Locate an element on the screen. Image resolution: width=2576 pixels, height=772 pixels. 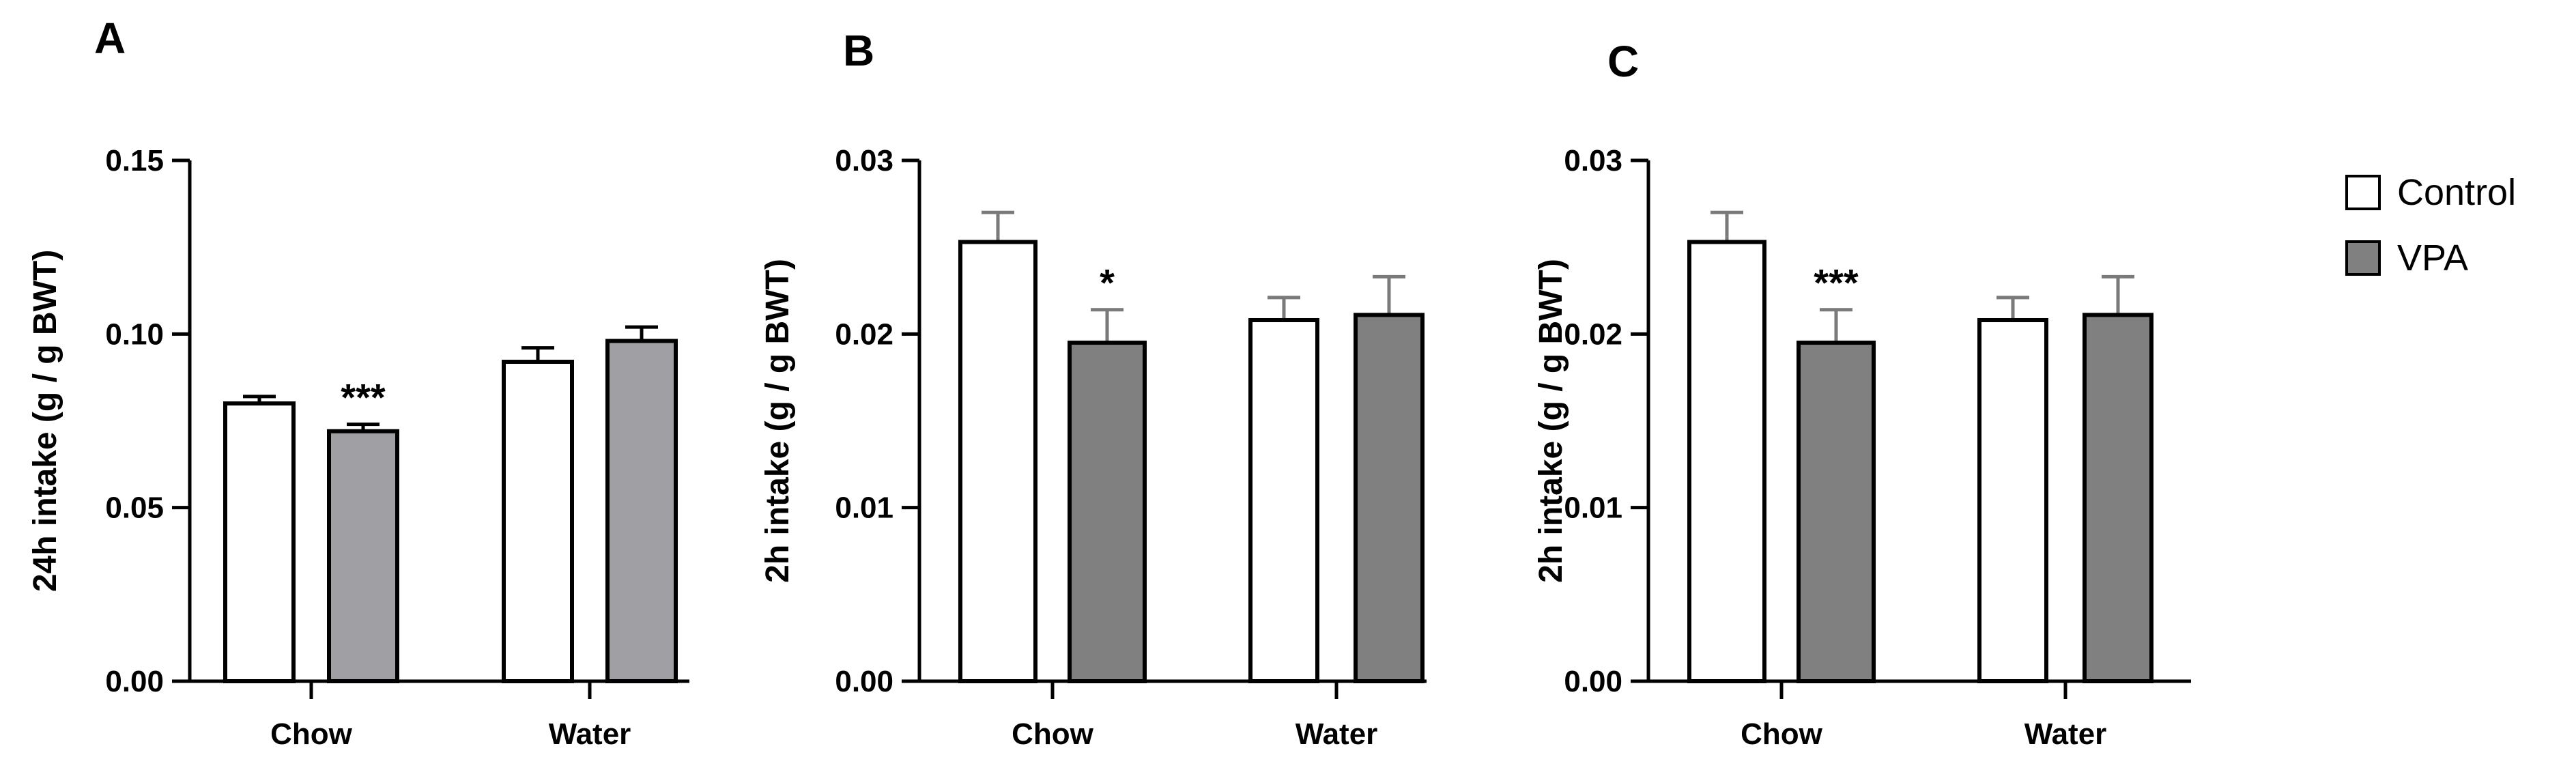
panel-b-y-tick-label: 0.01 is located at coordinates (864, 508).